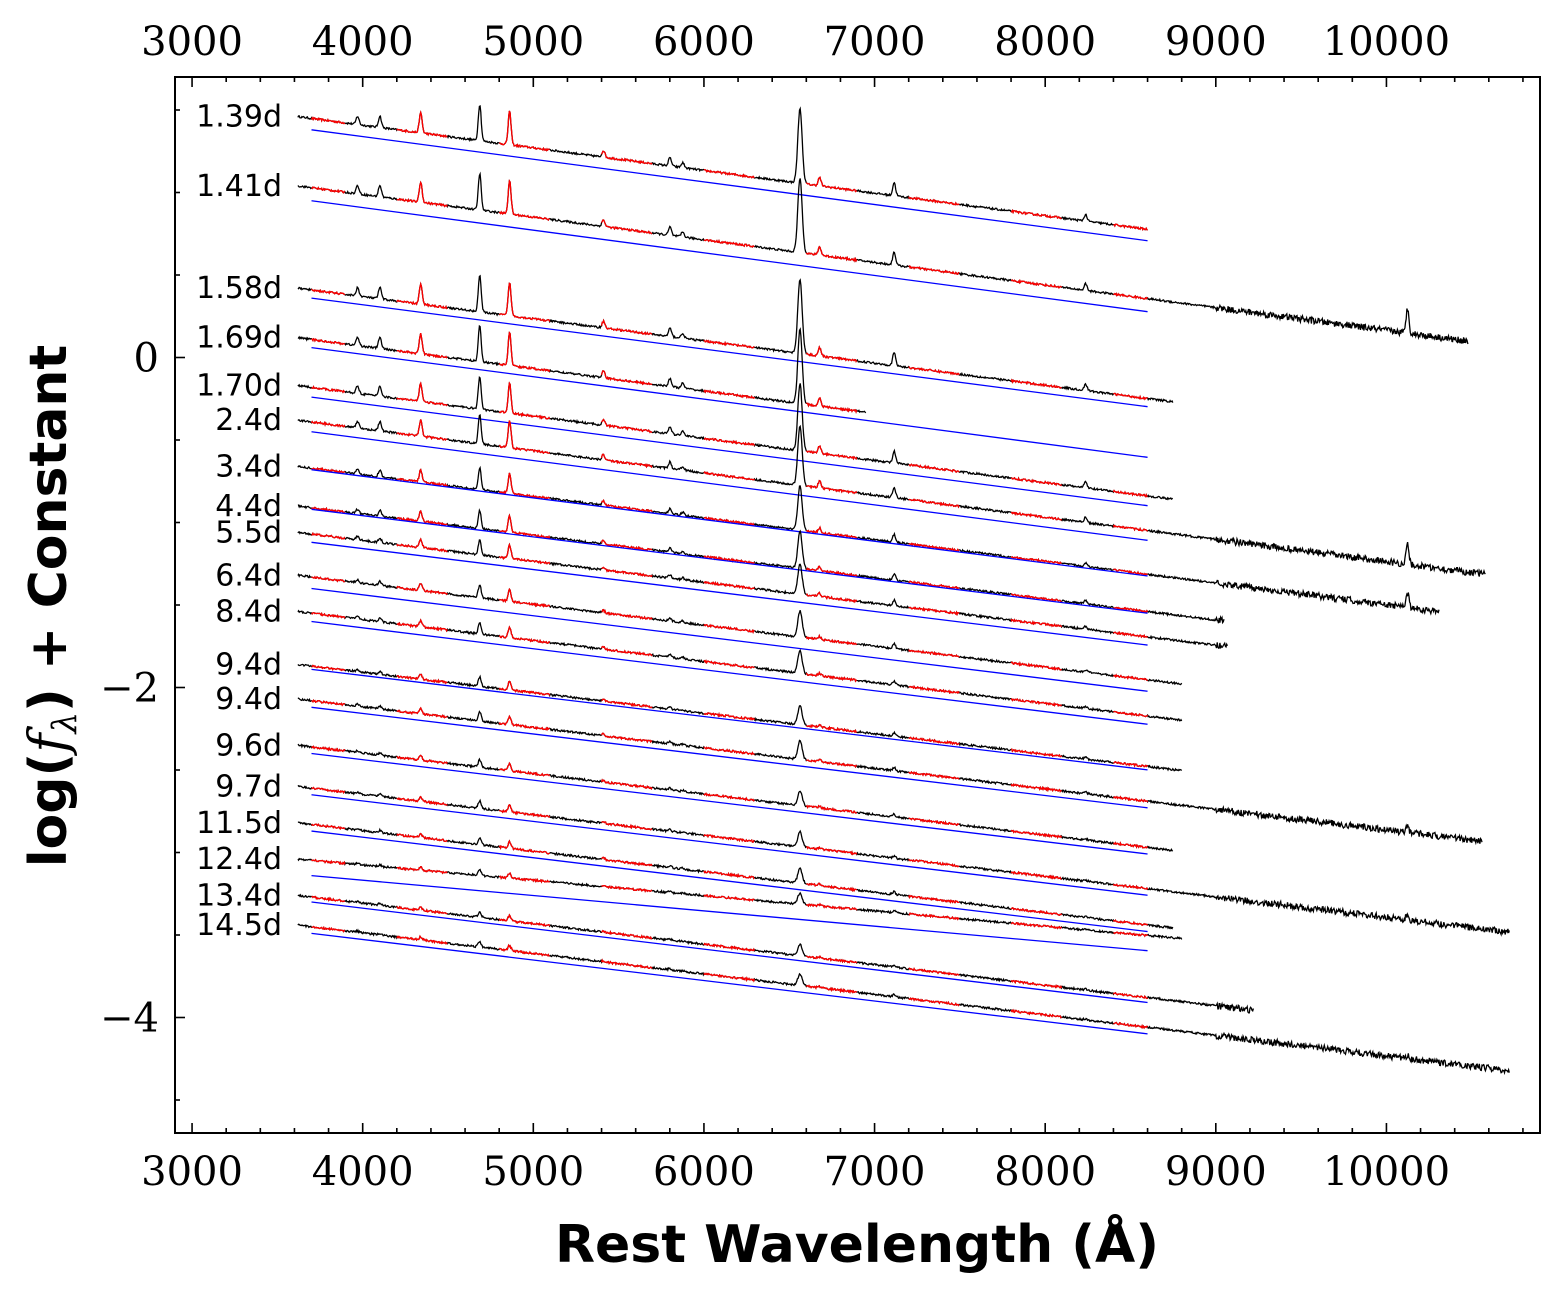 This screenshot has width=1561, height=1298. I want to click on x-tick-label-bottom: 10000, so click(1386, 1172).